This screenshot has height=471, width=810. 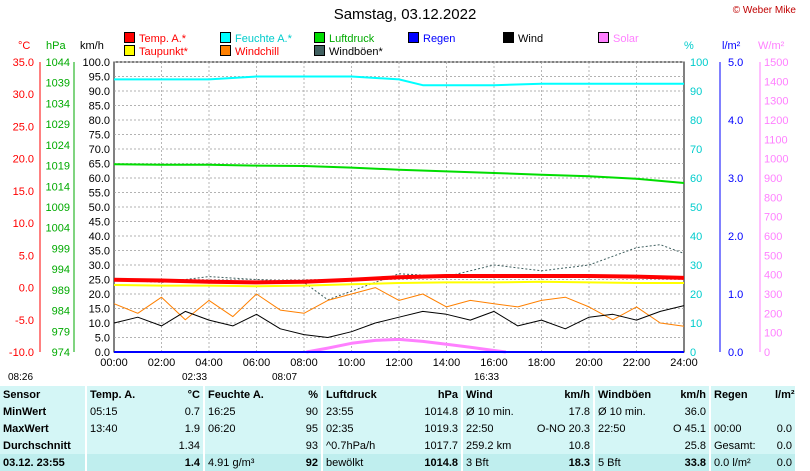 I want to click on unit-temp: °C, so click(x=24, y=46).